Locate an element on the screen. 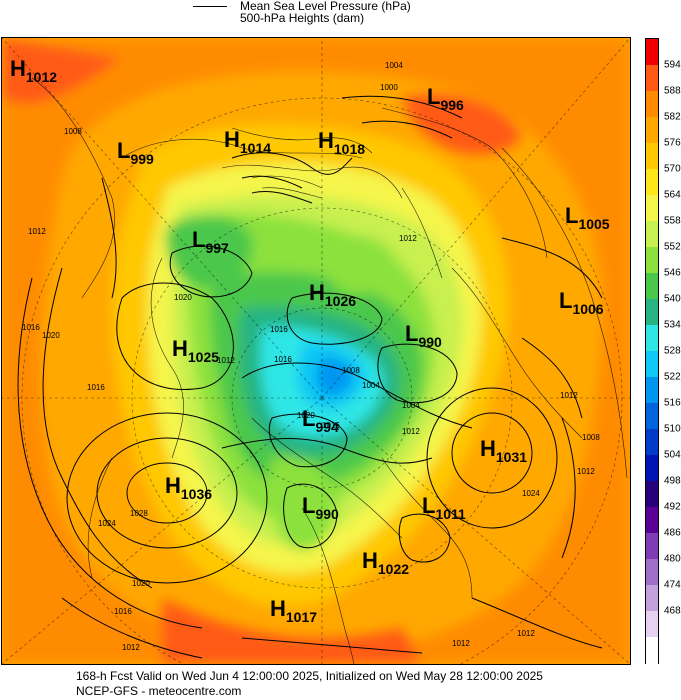  shade-lobe-west is located at coordinates (209, 251).